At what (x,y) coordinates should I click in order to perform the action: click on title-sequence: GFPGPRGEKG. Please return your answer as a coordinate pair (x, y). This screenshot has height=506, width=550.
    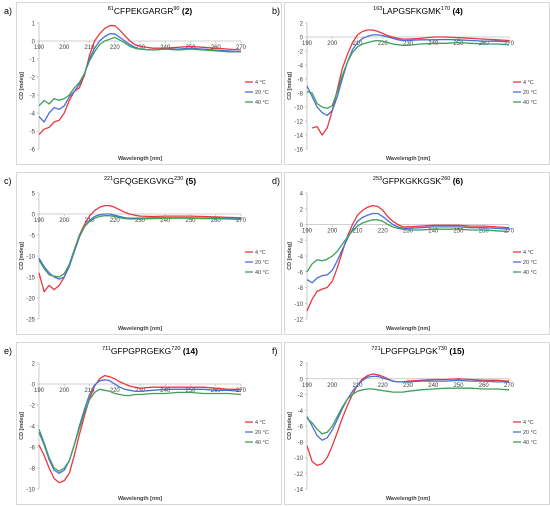
    Looking at the image, I should click on (141, 351).